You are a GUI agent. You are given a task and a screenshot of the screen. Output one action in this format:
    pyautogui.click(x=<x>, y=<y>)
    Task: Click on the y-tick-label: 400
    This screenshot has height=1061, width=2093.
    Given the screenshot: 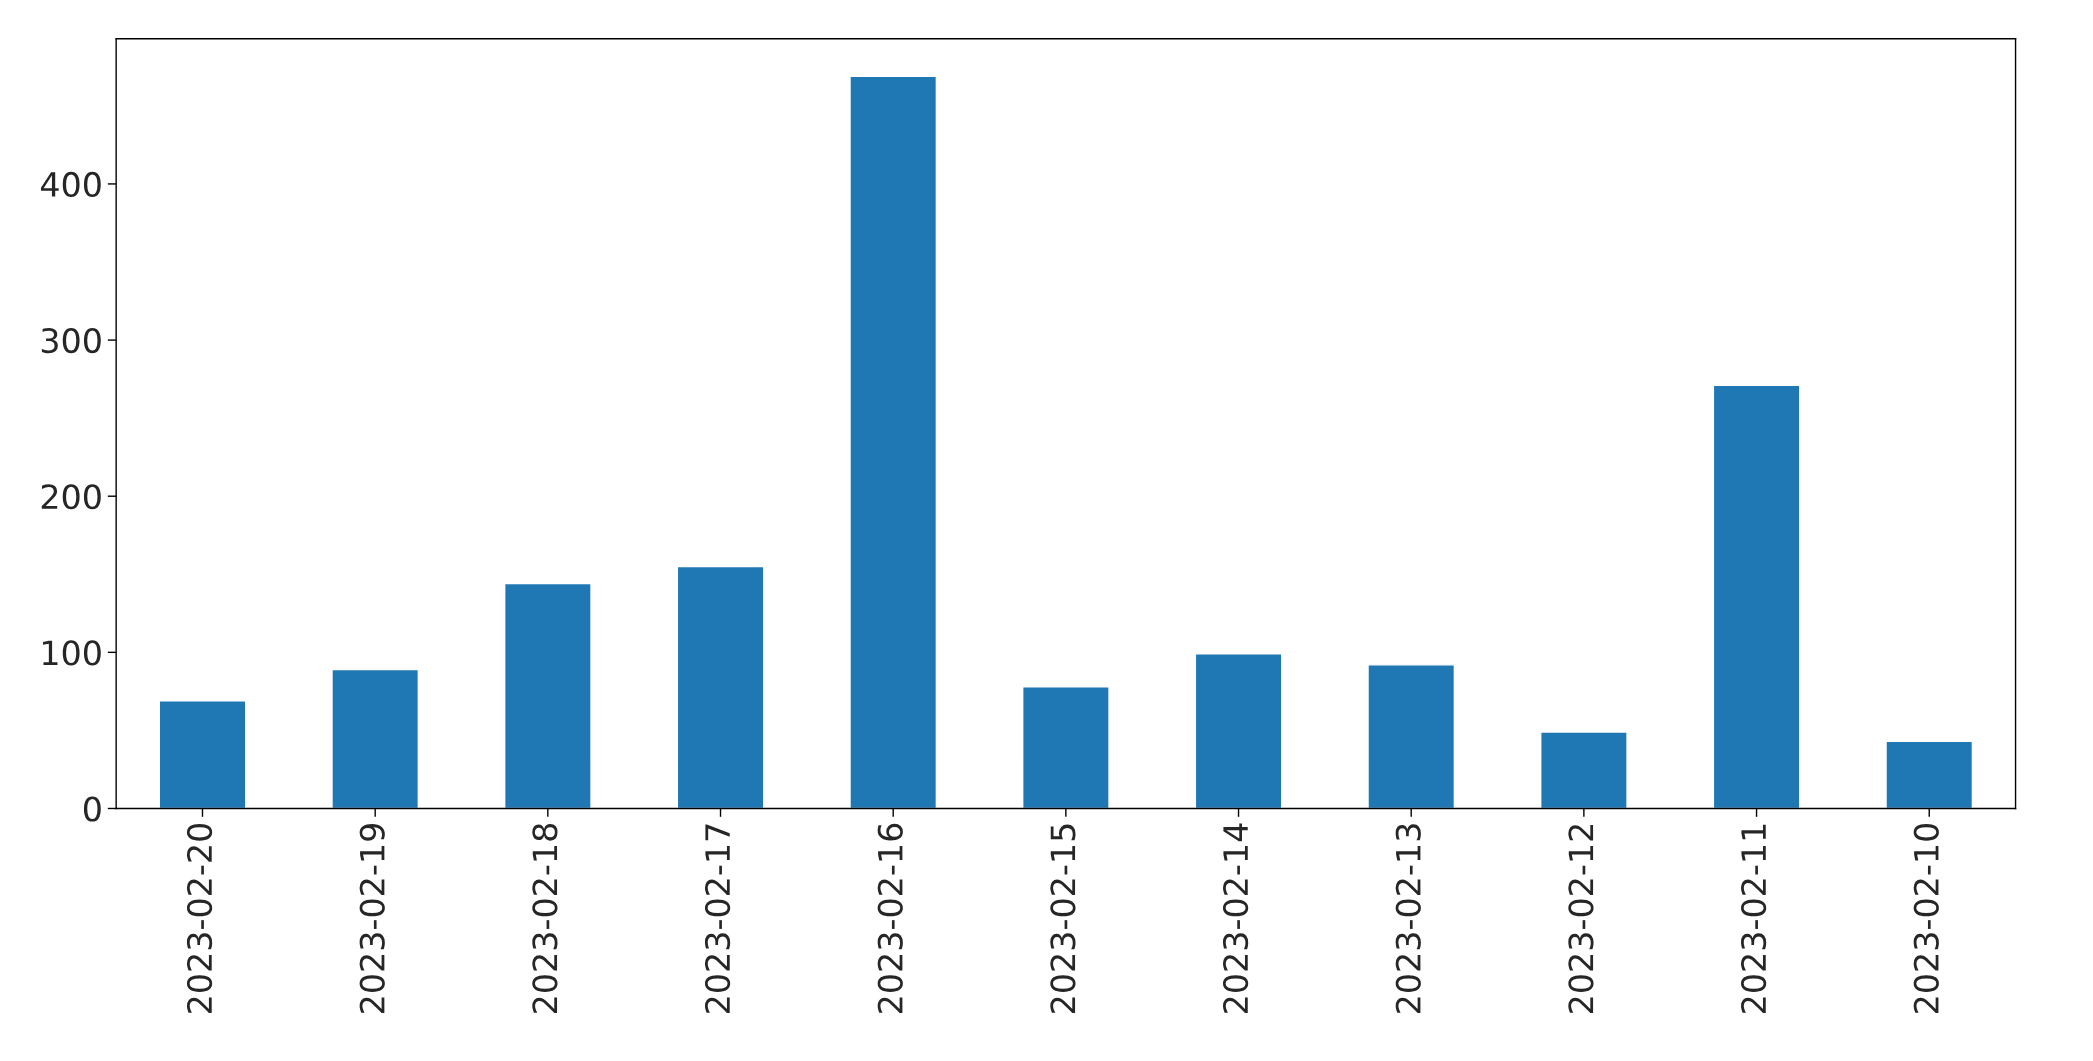 What is the action you would take?
    pyautogui.click(x=70, y=184)
    